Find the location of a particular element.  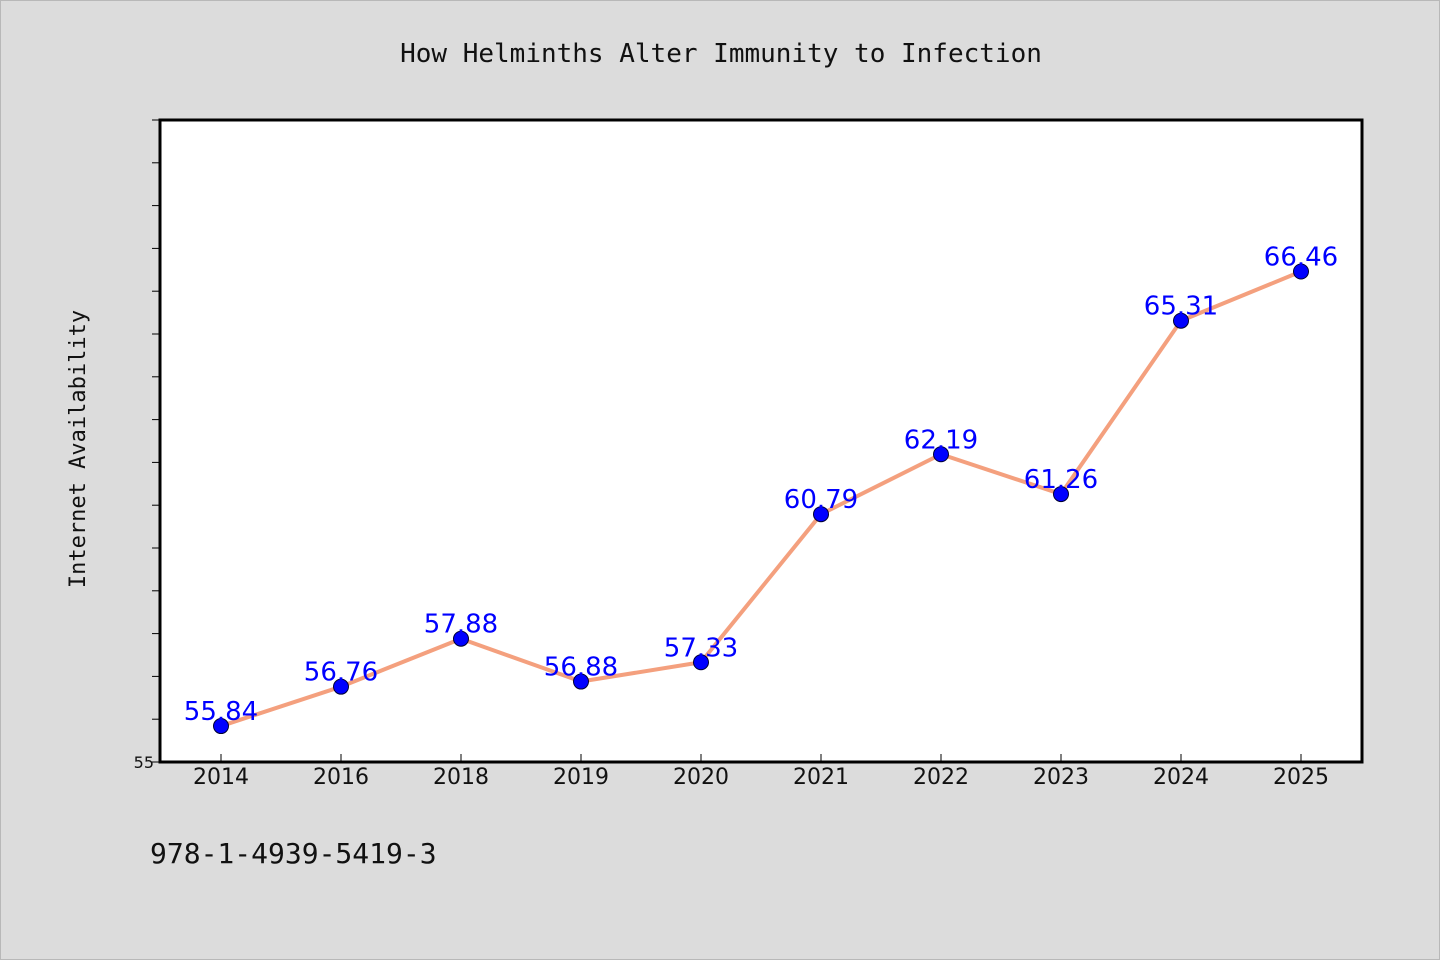

data-label: 57.33 is located at coordinates (701, 648).